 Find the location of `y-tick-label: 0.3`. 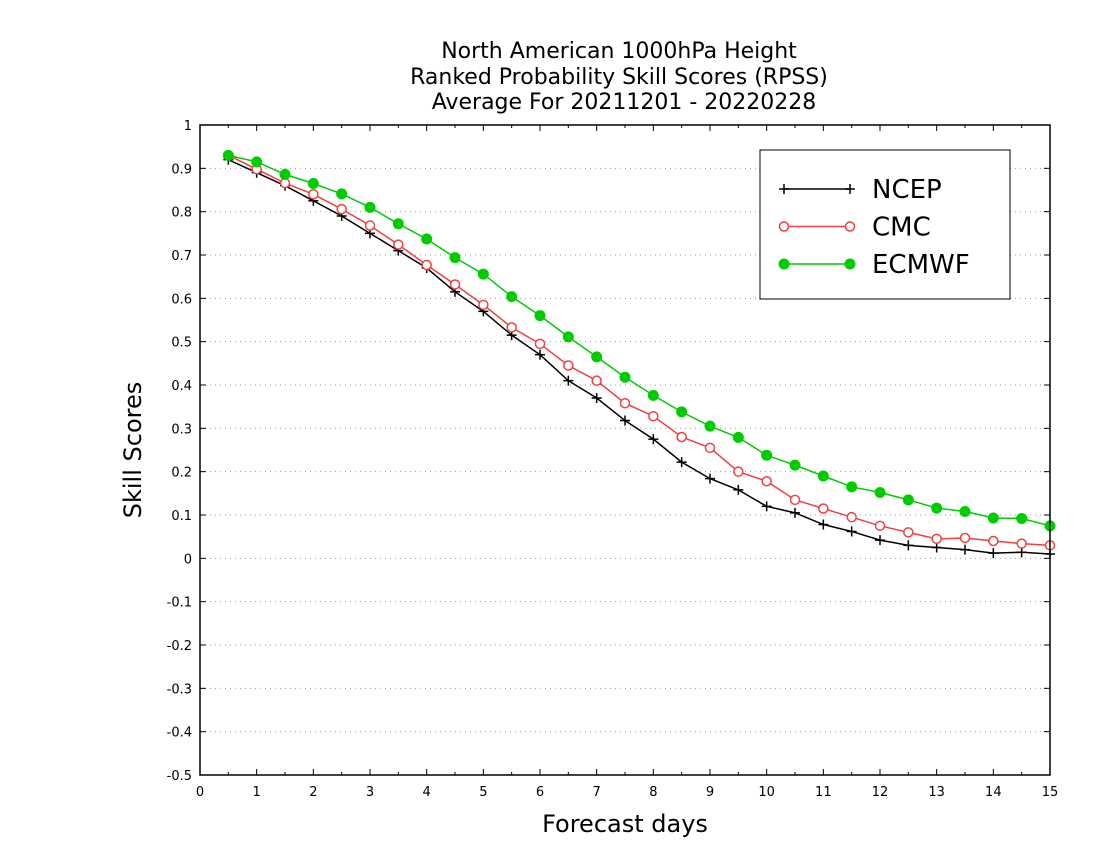

y-tick-label: 0.3 is located at coordinates (181, 429).